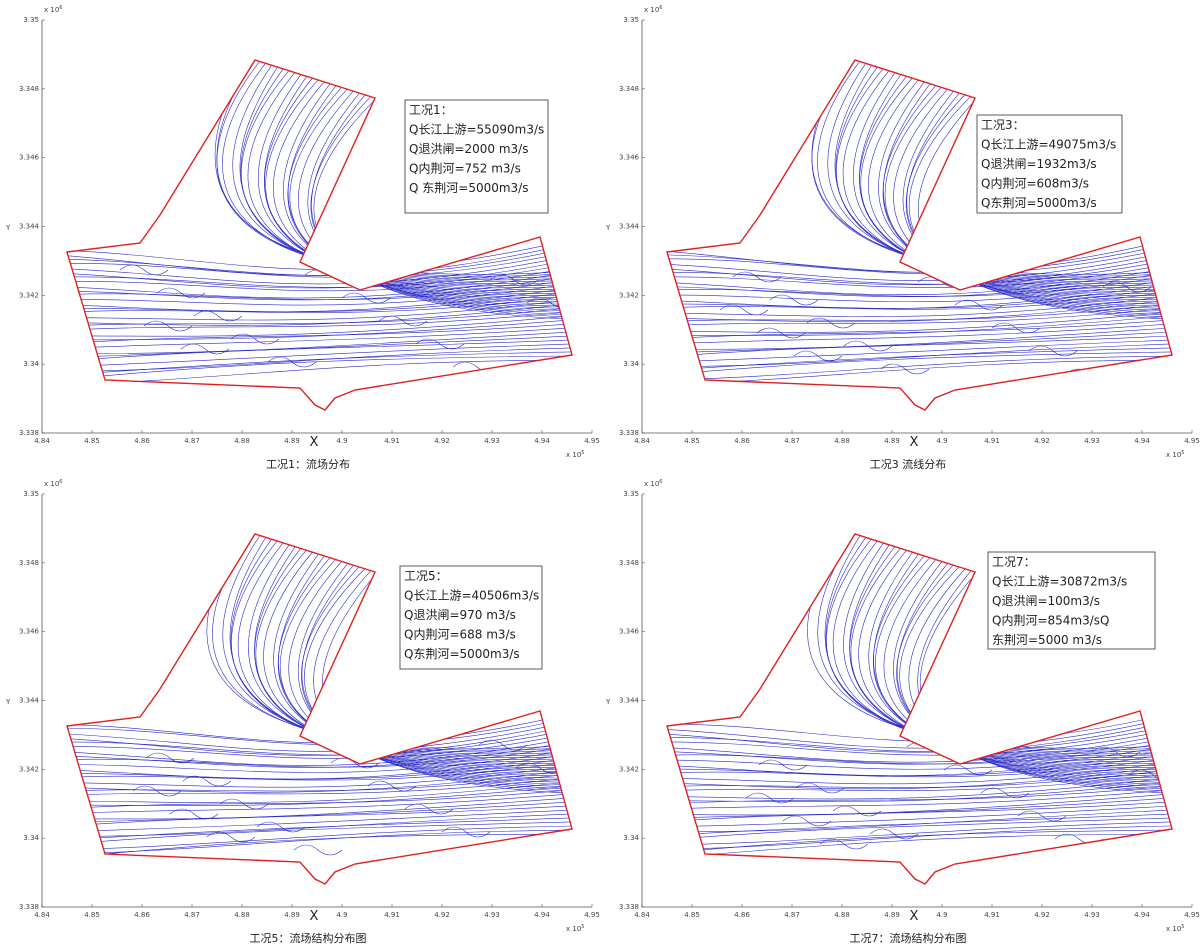 This screenshot has height=948, width=1200. I want to click on caption: 工况5：流场结构分布图, so click(308, 938).